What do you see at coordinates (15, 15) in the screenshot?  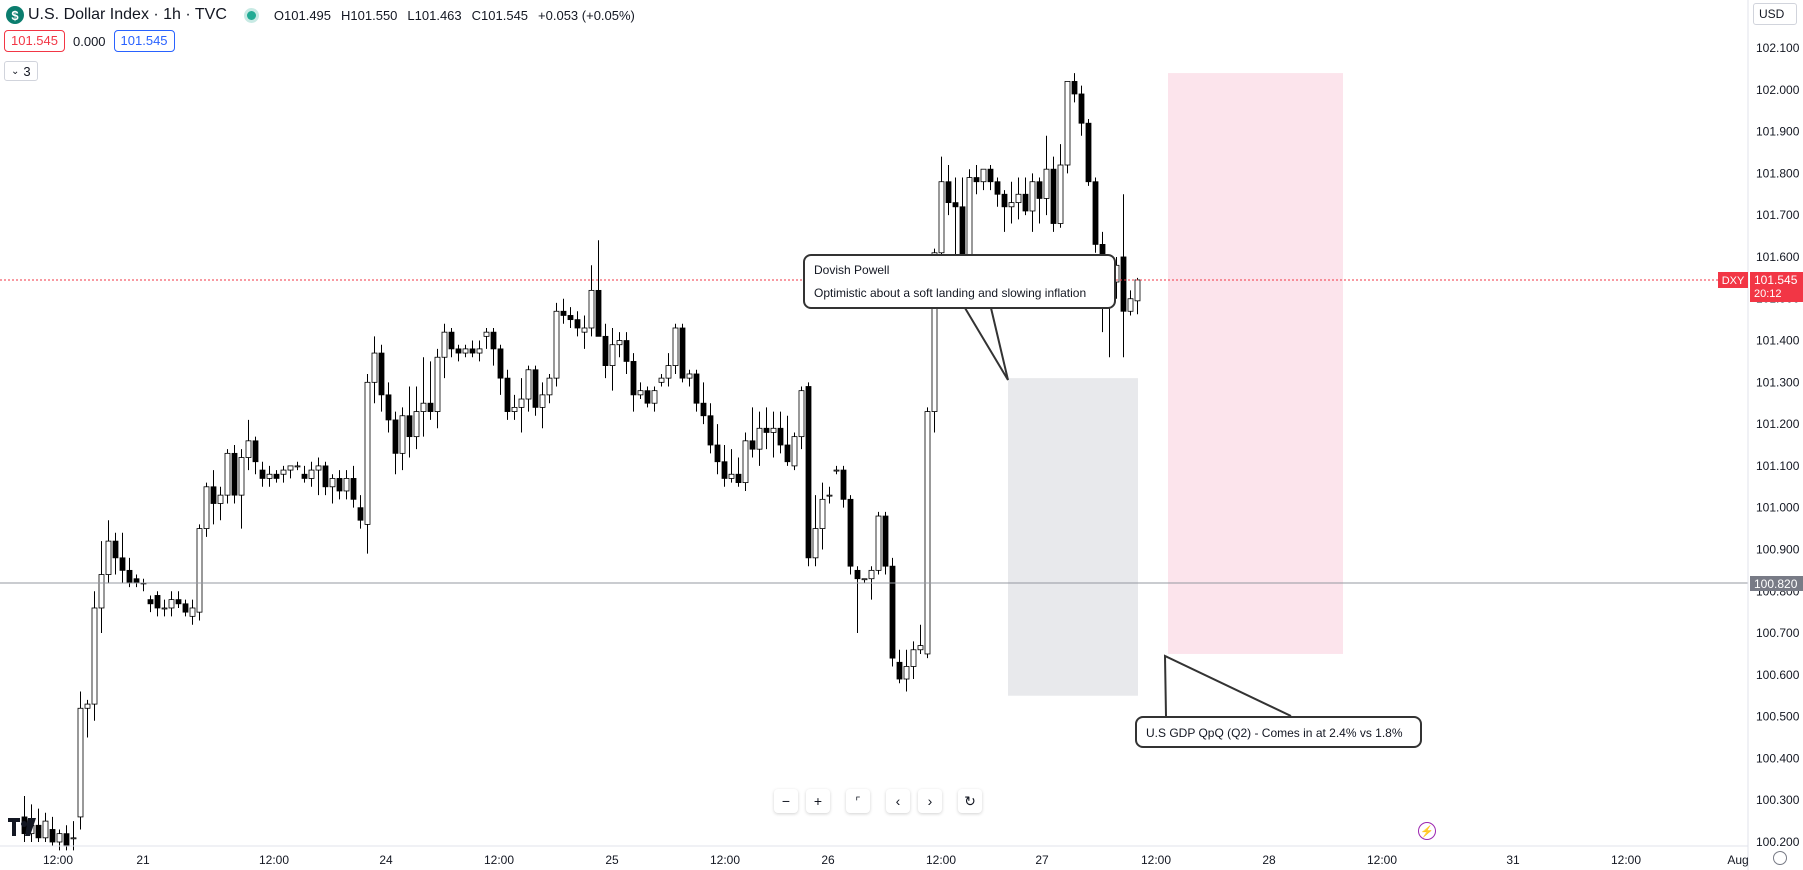 I see `symbol-logo: $` at bounding box center [15, 15].